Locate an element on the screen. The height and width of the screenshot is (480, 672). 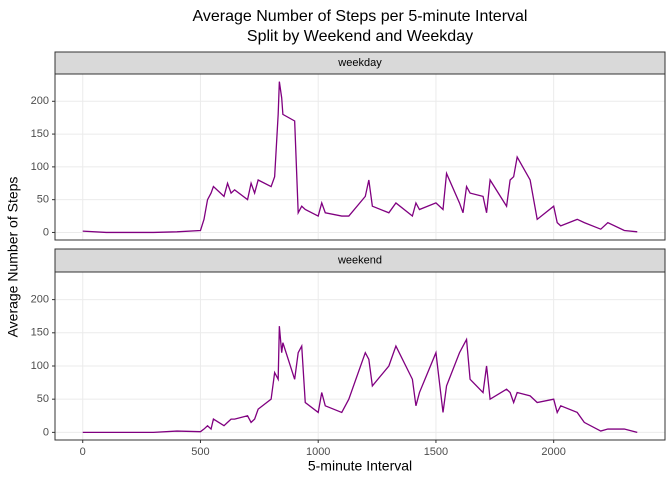
x-axis-label: 5-minute Interval is located at coordinates (360, 466).